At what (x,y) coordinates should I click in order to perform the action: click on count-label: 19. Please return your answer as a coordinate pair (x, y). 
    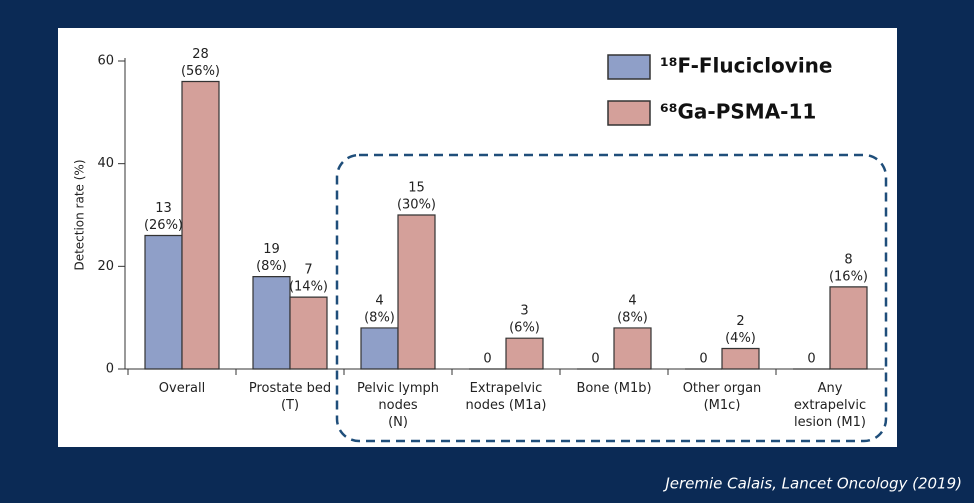
    Looking at the image, I should click on (271, 249).